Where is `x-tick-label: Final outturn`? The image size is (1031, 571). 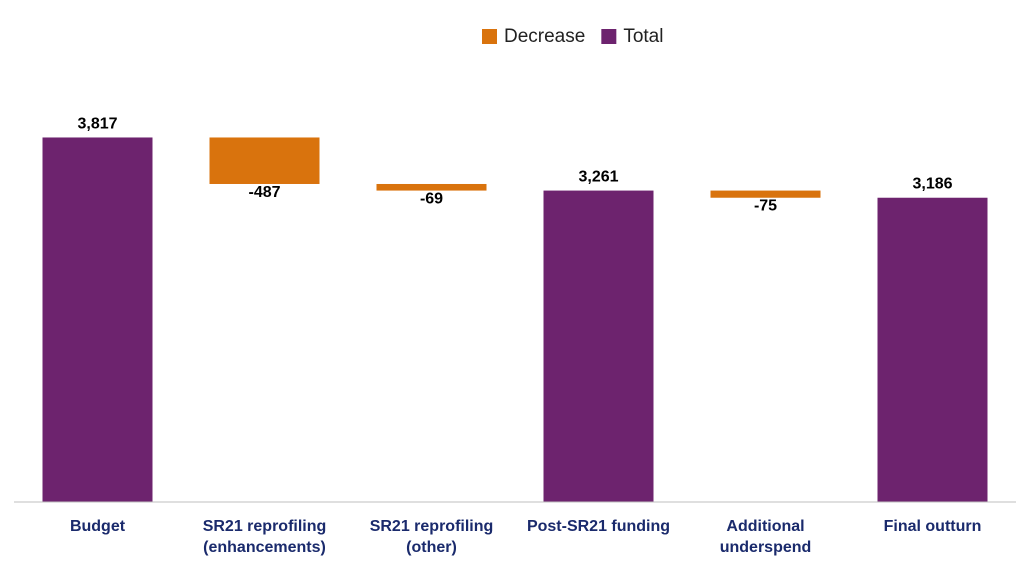 x-tick-label: Final outturn is located at coordinates (932, 526).